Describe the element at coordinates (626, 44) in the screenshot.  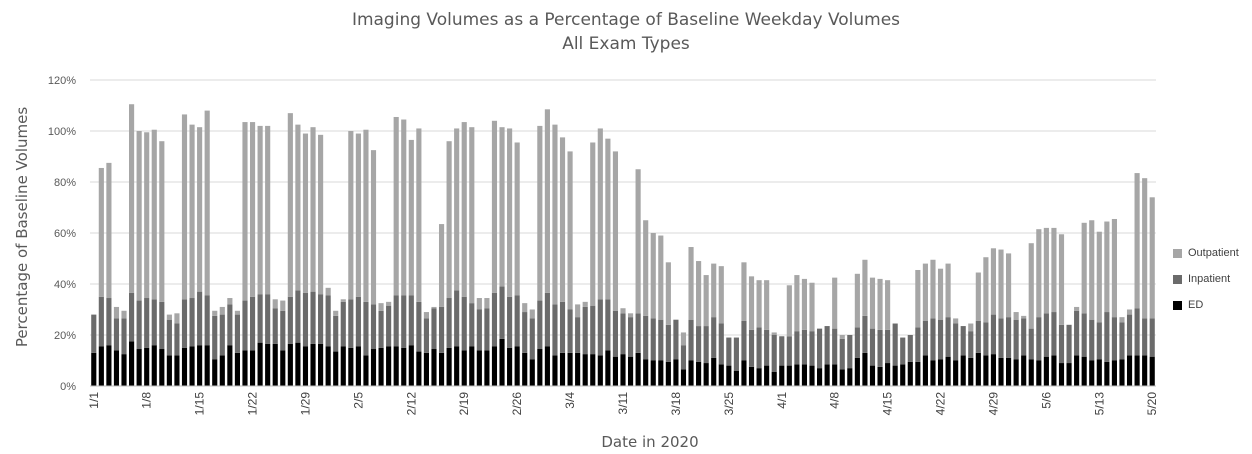
I see `chart-subtitle: All Exam Types` at that location.